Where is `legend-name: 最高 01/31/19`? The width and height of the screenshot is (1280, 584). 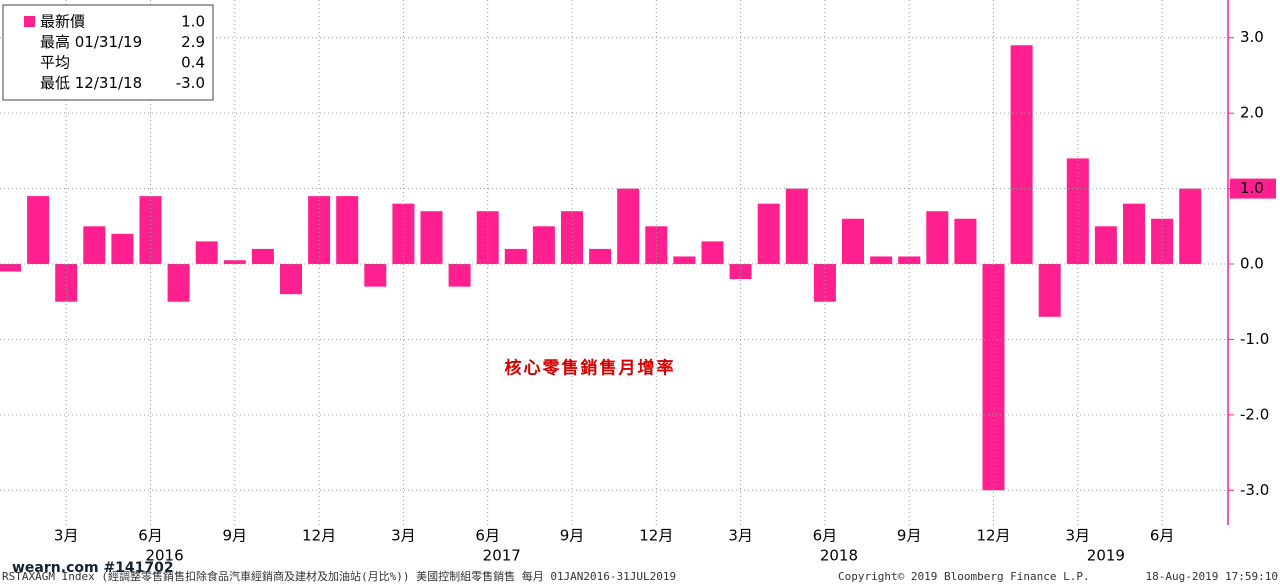
legend-name: 最高 01/31/19 is located at coordinates (91, 42).